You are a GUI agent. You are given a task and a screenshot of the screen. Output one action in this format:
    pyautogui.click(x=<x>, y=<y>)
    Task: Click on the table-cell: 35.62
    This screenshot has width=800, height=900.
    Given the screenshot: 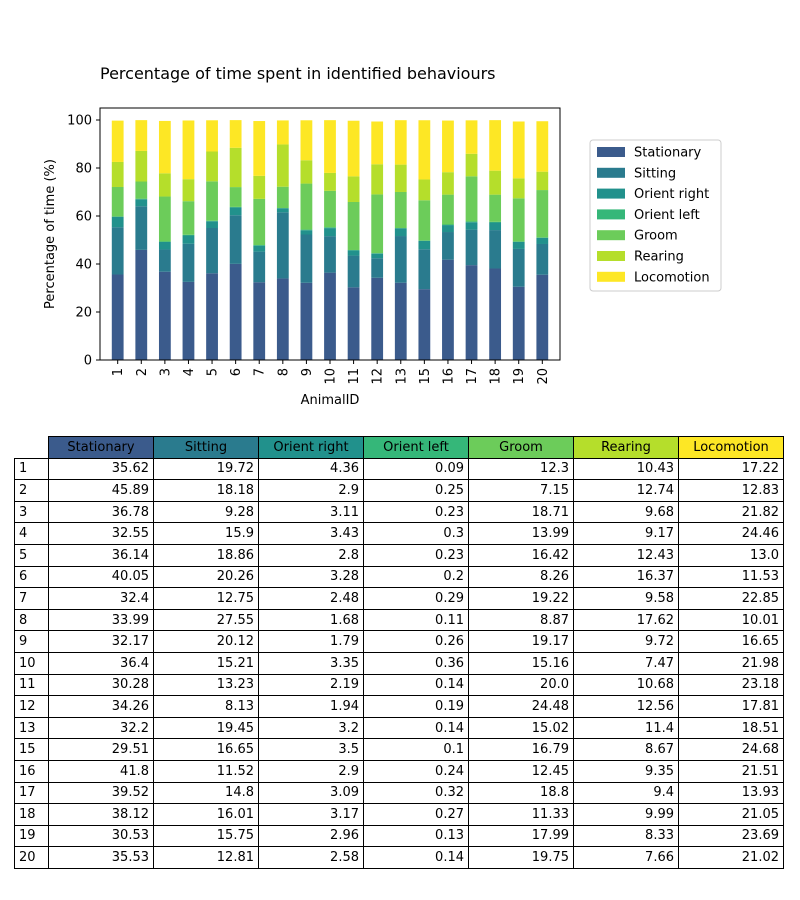 What is the action you would take?
    pyautogui.click(x=101, y=469)
    